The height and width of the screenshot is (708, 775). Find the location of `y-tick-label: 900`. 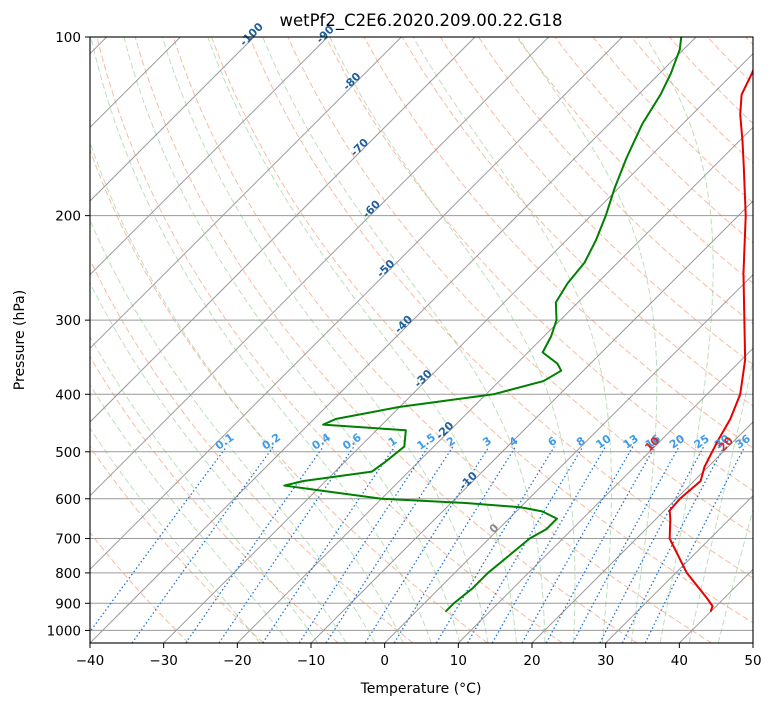

y-tick-label: 900 is located at coordinates (68, 604).